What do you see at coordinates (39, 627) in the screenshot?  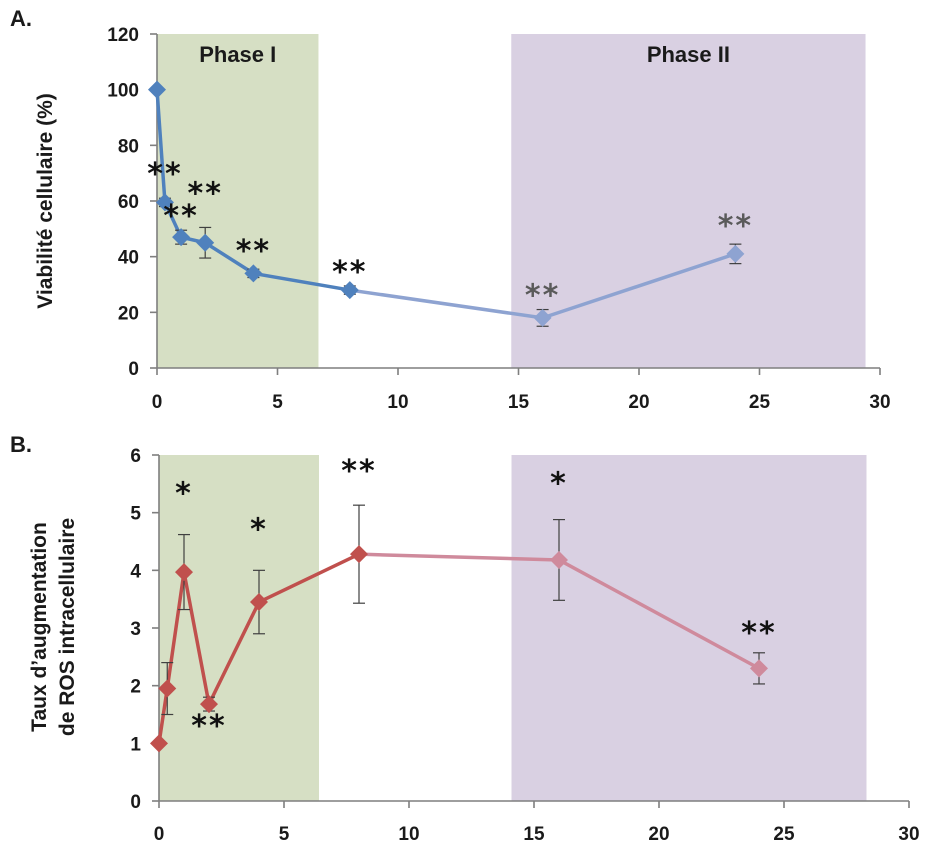 I see `y-axis-label-line: Taux d’augmentation` at bounding box center [39, 627].